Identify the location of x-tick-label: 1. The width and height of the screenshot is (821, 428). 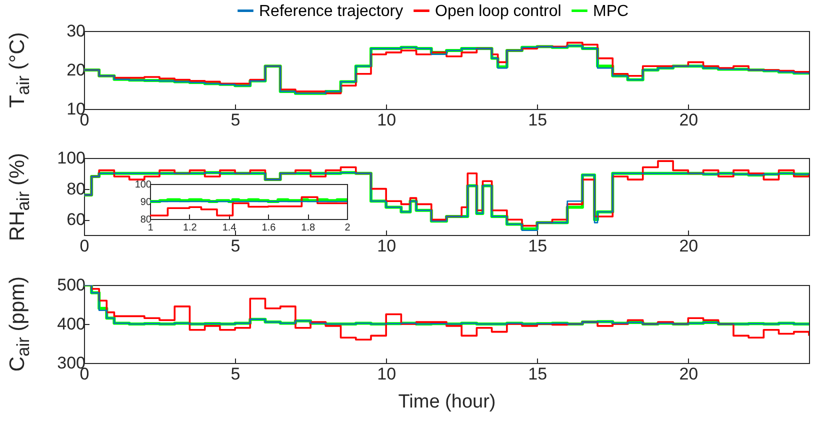
(151, 228).